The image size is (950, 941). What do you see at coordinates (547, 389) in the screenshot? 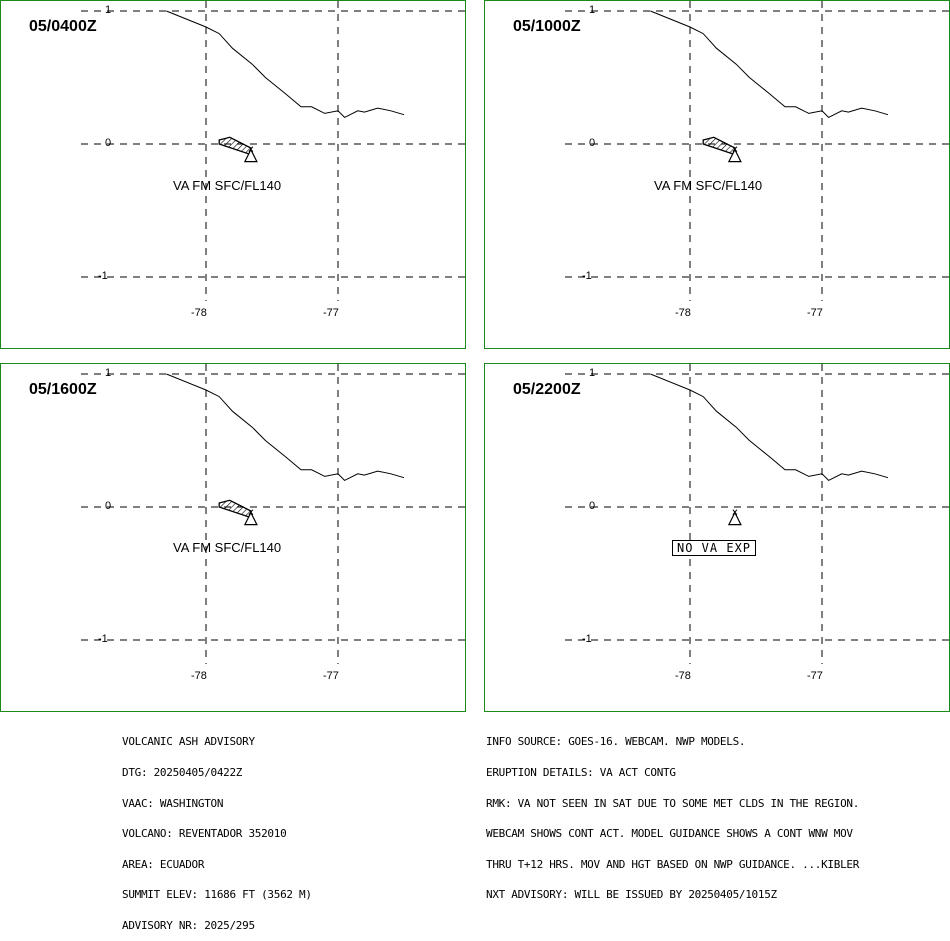
I see `panel-time-title: 05/2200Z` at bounding box center [547, 389].